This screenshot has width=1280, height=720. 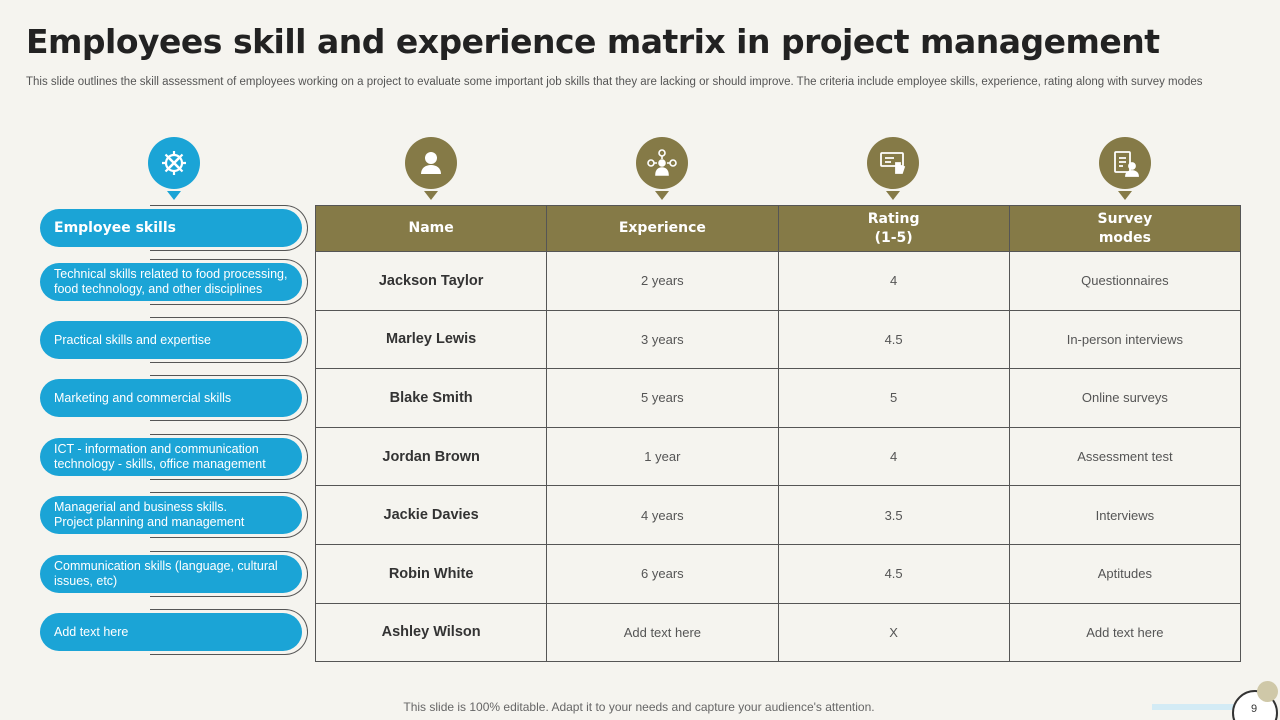 I want to click on header-name: Name, so click(x=431, y=228).